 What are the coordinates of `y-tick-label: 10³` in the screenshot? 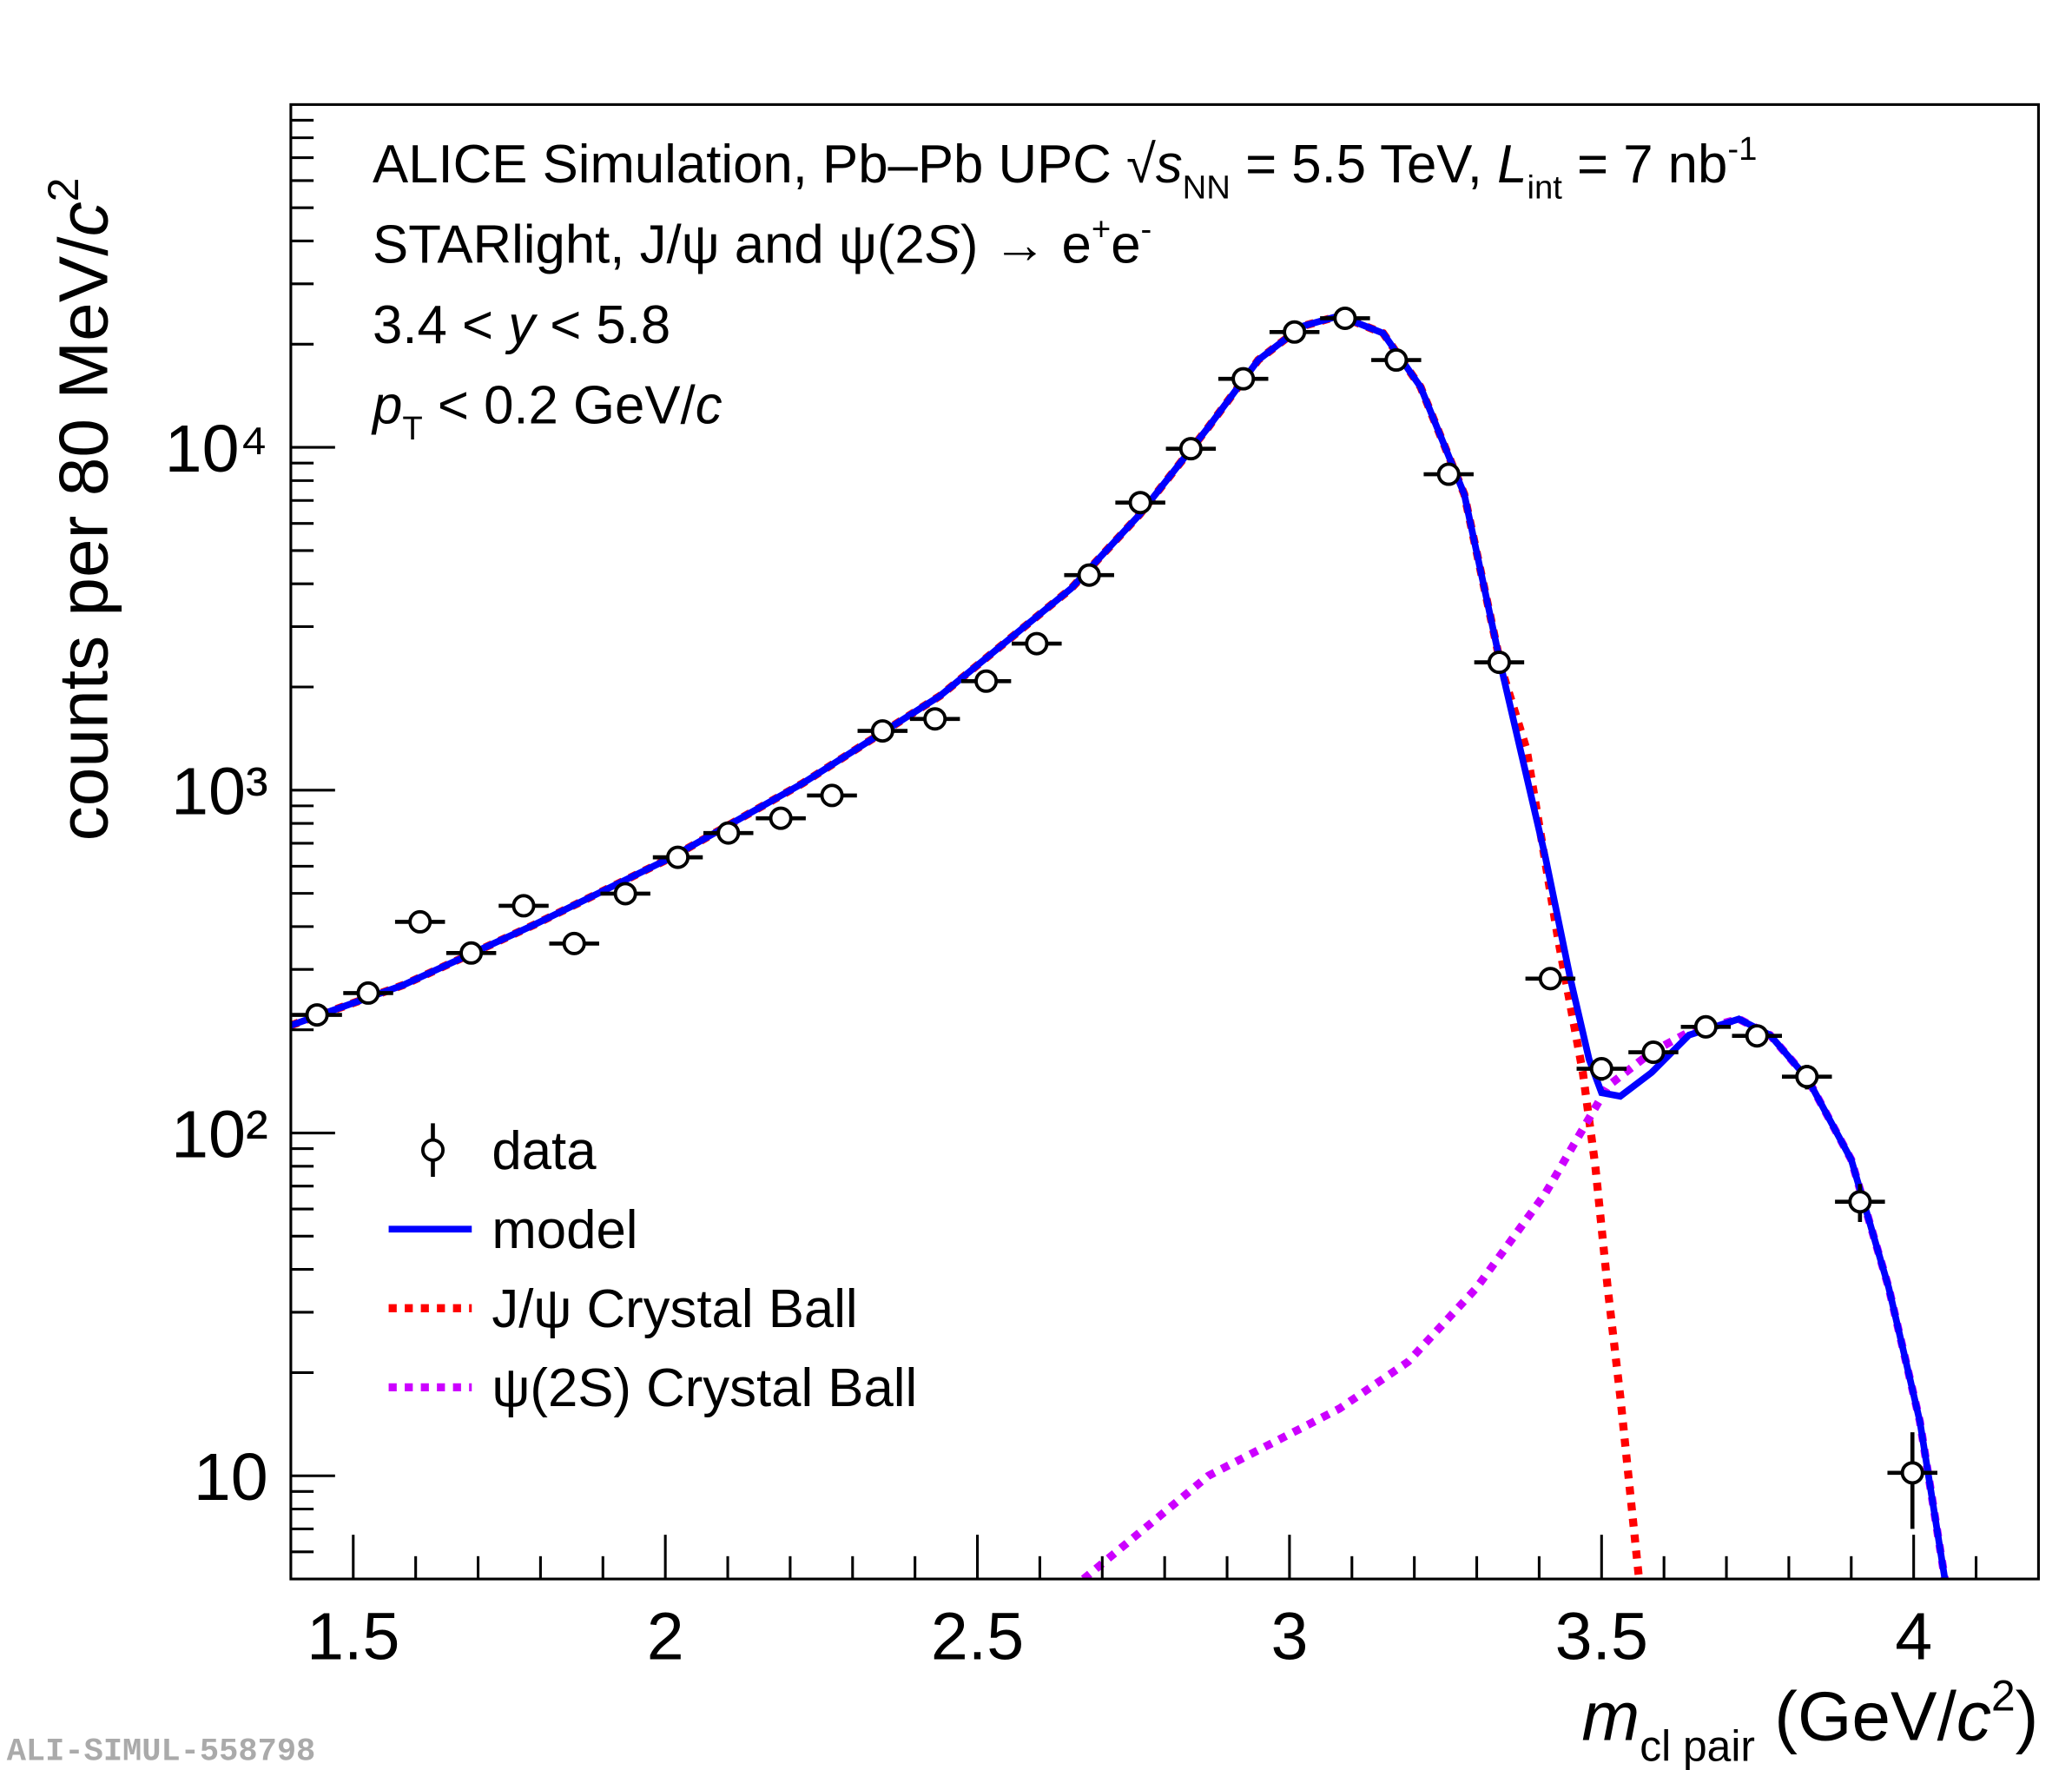 It's located at (220, 792).